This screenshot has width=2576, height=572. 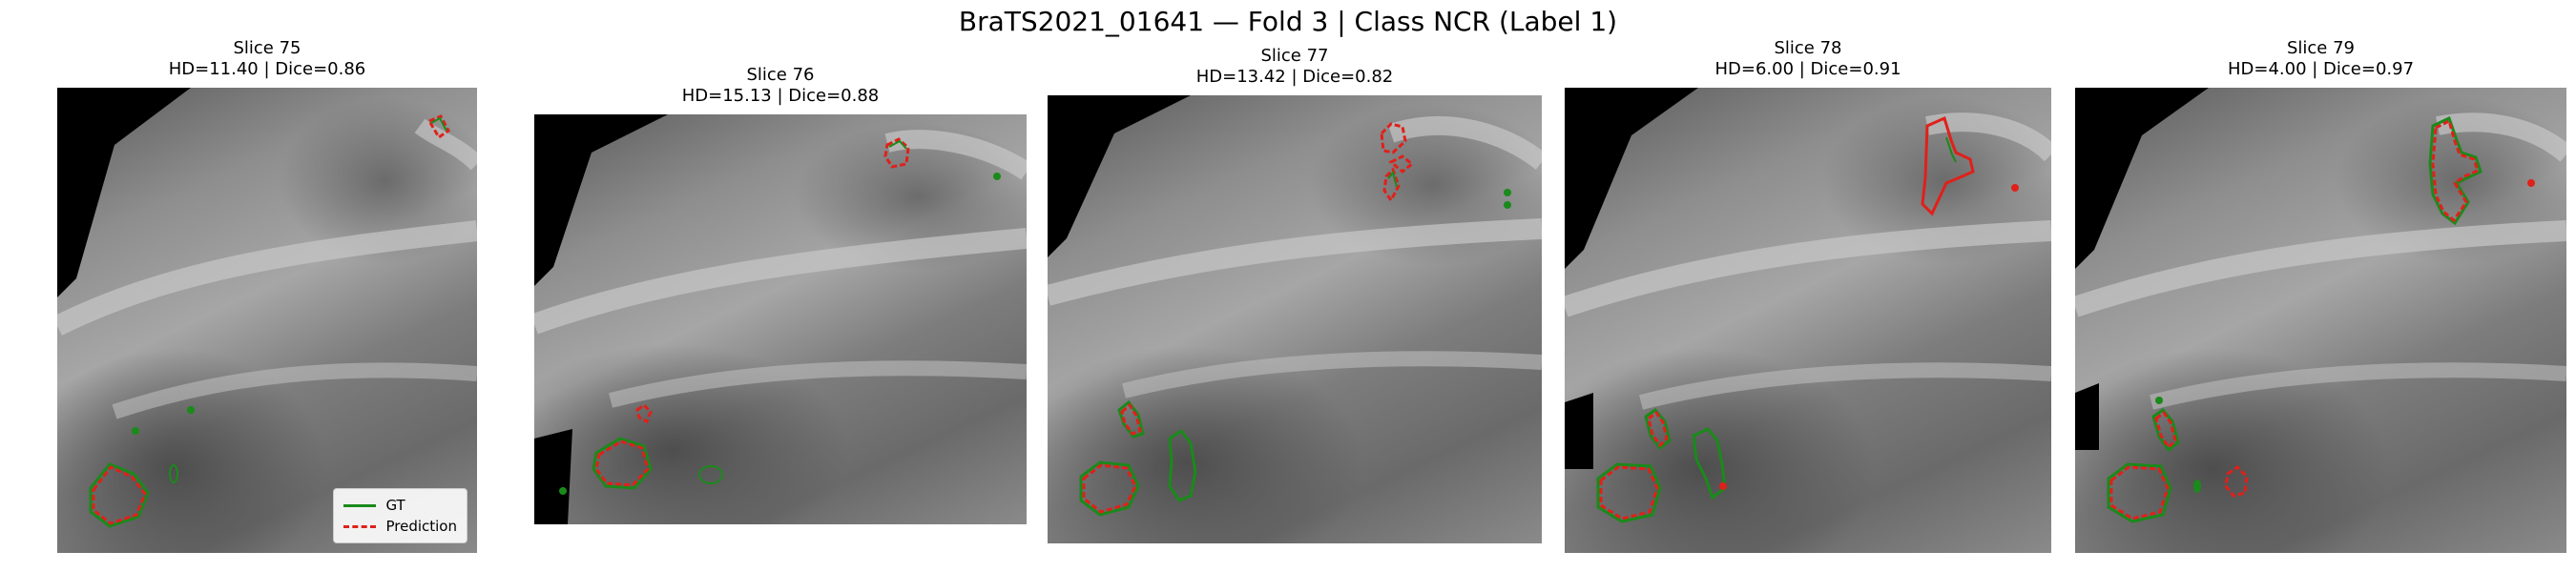 What do you see at coordinates (780, 75) in the screenshot?
I see `slice-label: Slice 76` at bounding box center [780, 75].